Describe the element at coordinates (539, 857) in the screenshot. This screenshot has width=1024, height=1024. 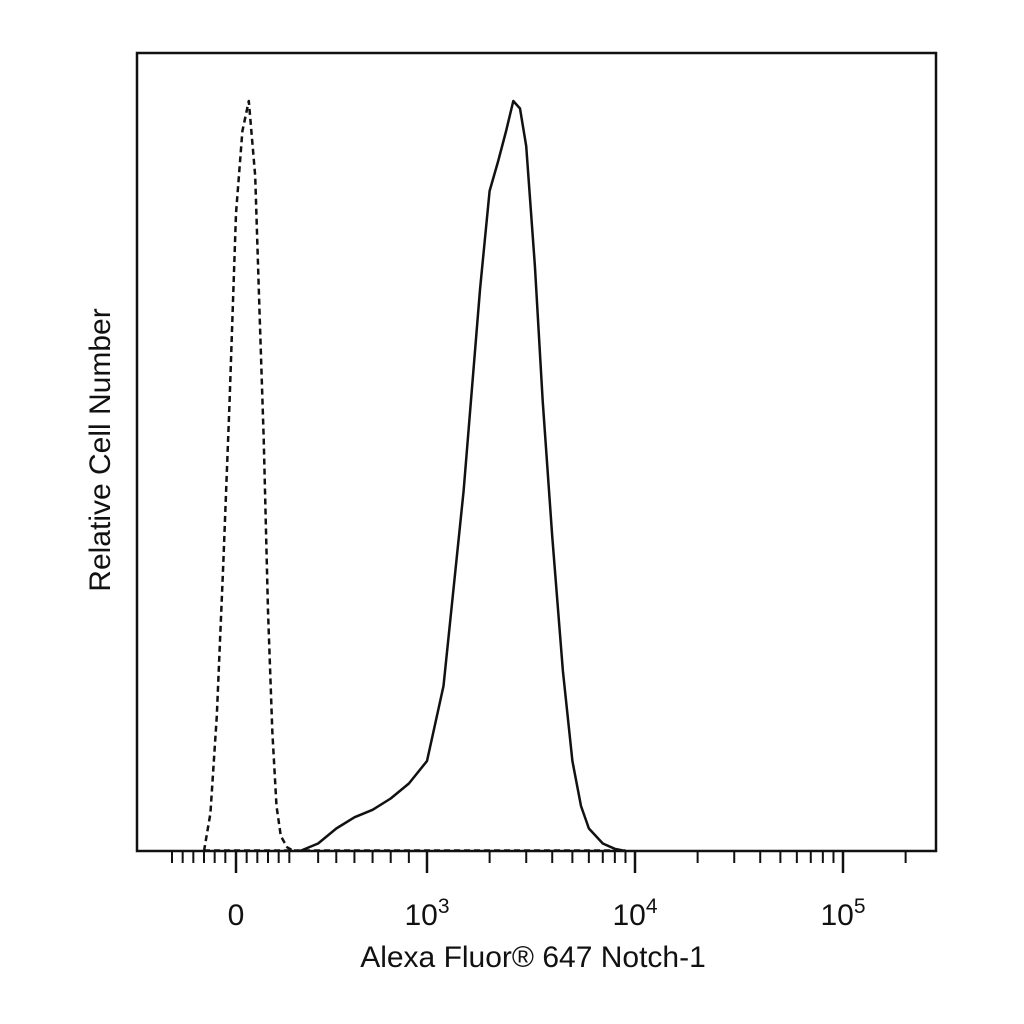
I see `x-axis-minor-ticks` at that location.